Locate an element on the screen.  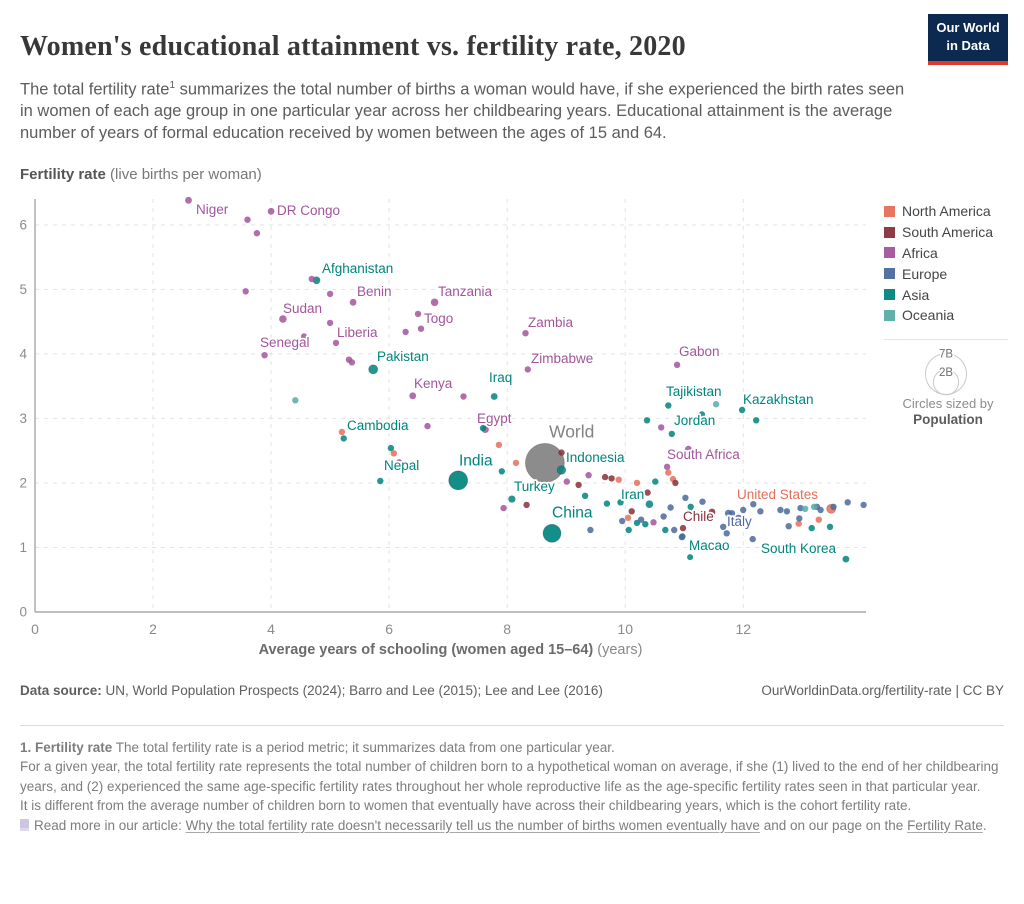
data-point-kazakhstan is located at coordinates (742, 410).